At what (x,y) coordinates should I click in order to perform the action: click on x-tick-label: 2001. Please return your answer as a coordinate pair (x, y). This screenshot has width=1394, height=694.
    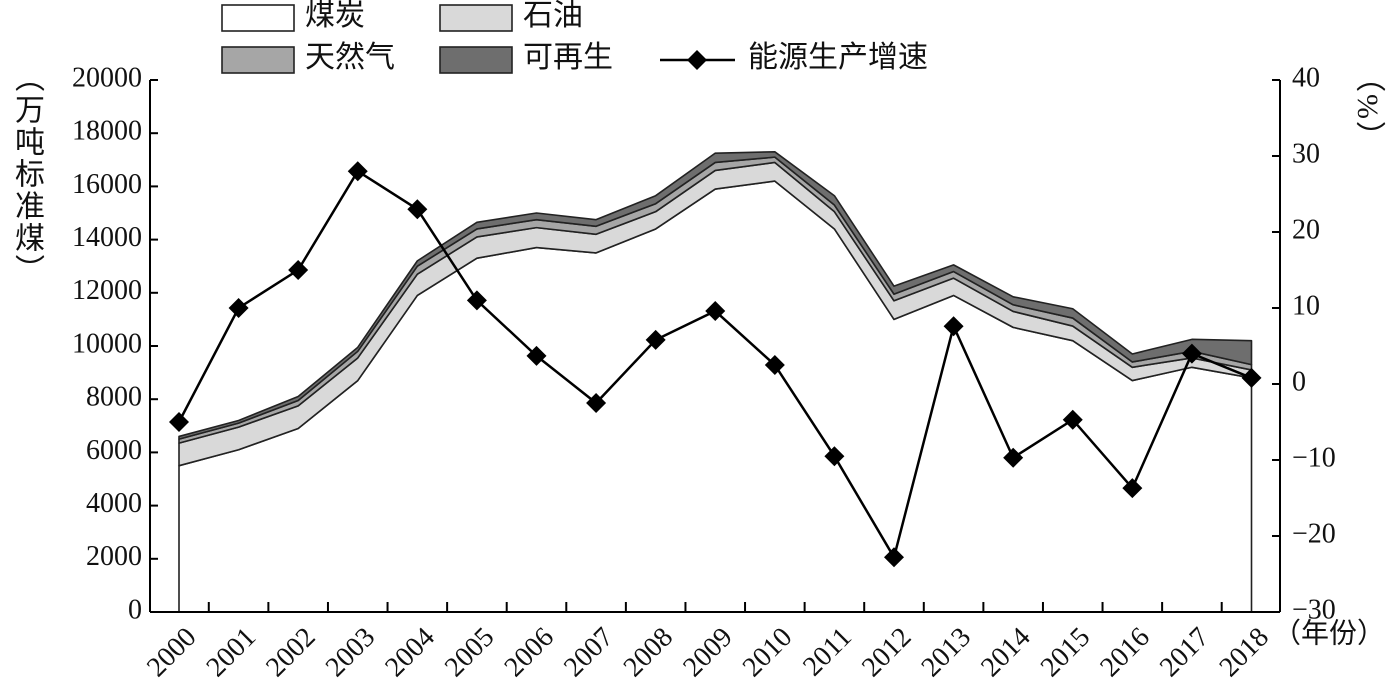
    Looking at the image, I should click on (232, 653).